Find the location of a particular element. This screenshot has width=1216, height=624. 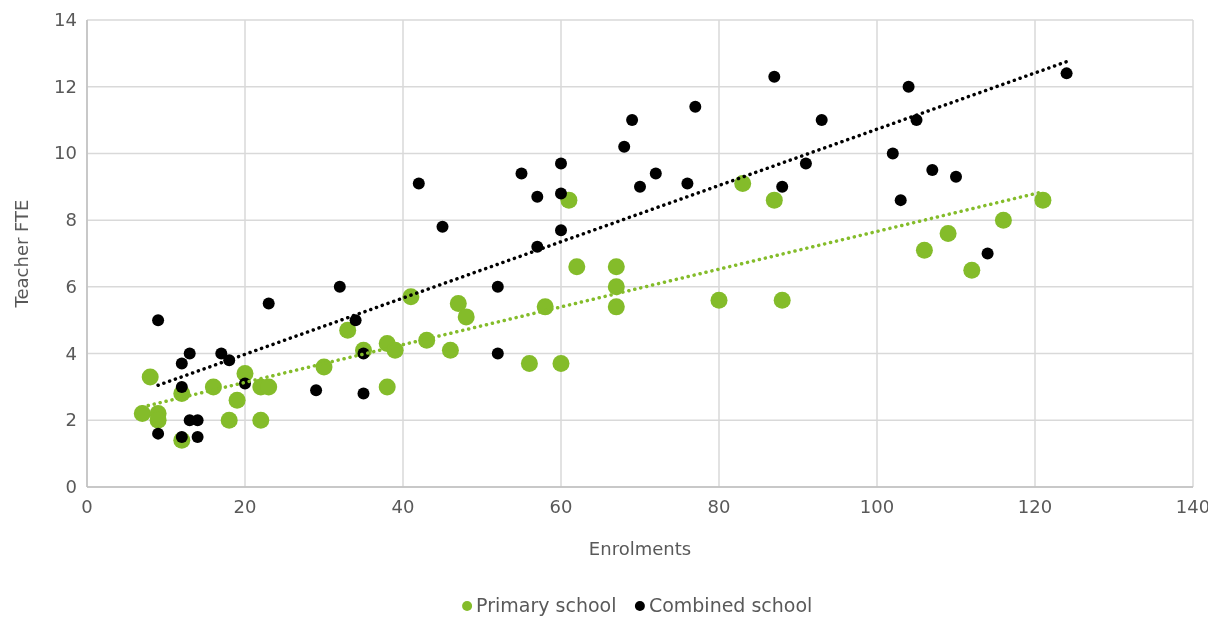

y-tick-label: 2 is located at coordinates (71, 420).